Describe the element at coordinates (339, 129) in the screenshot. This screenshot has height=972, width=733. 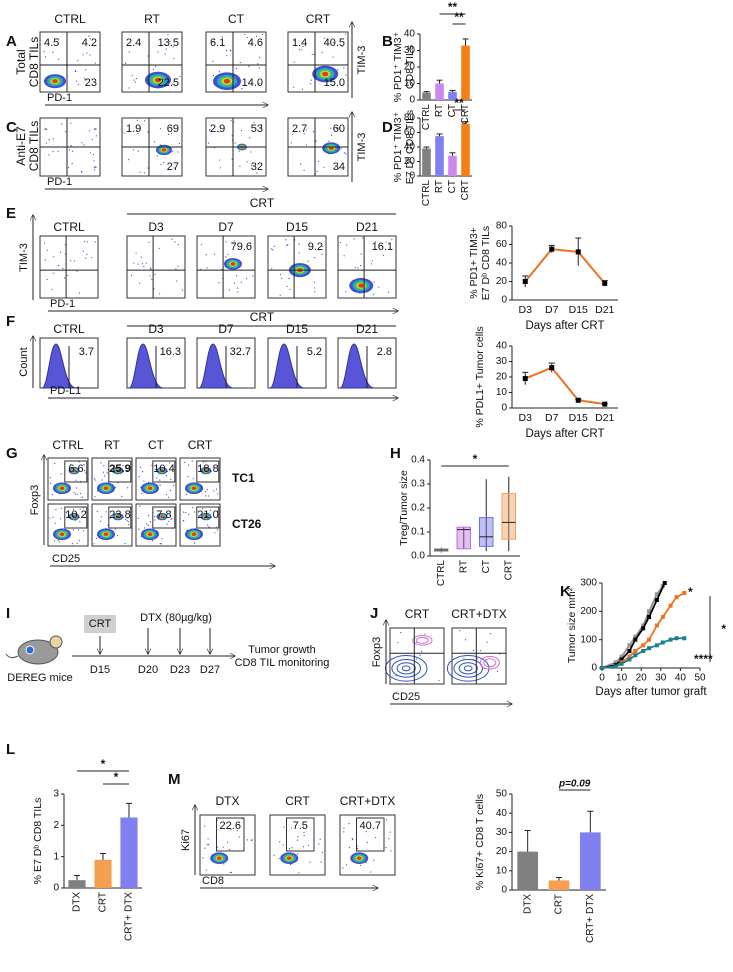
I see `gate-value: 60` at that location.